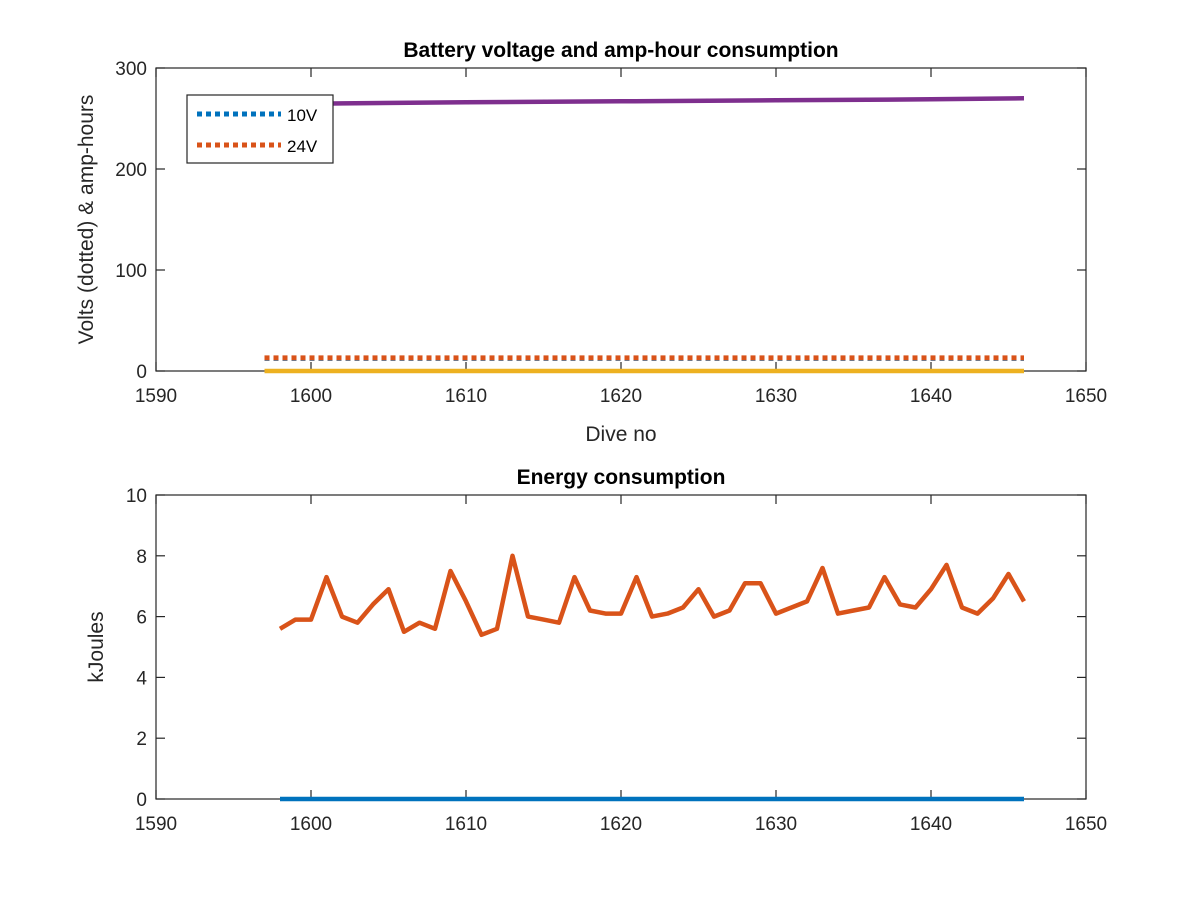  I want to click on legend-label: 24V, so click(302, 146).